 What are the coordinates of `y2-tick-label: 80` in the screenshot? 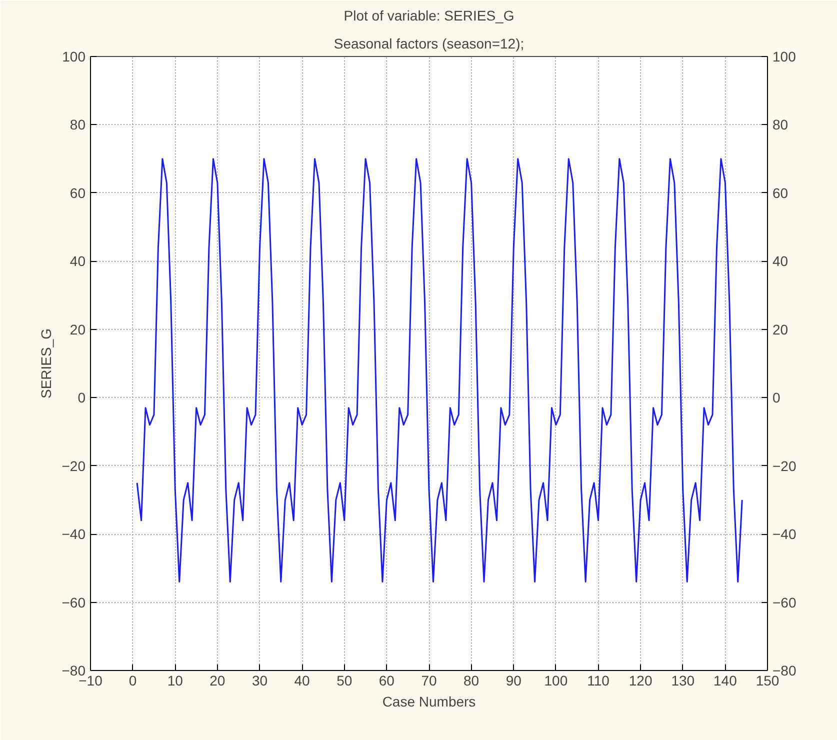 It's located at (780, 124).